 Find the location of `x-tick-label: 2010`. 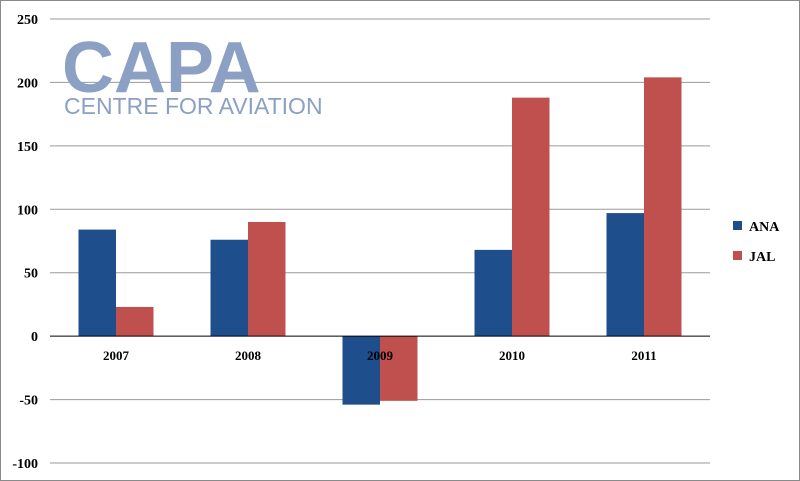

x-tick-label: 2010 is located at coordinates (512, 355).